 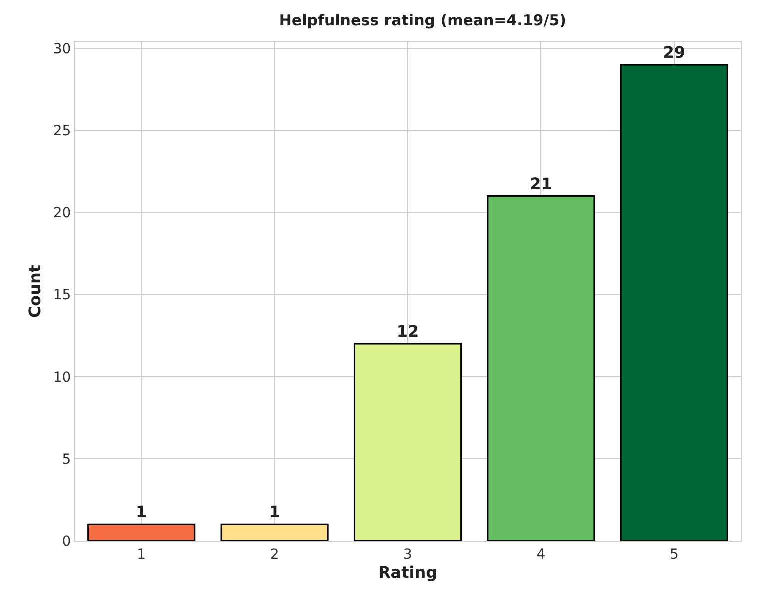 What do you see at coordinates (541, 554) in the screenshot?
I see `x-tick-label: 4` at bounding box center [541, 554].